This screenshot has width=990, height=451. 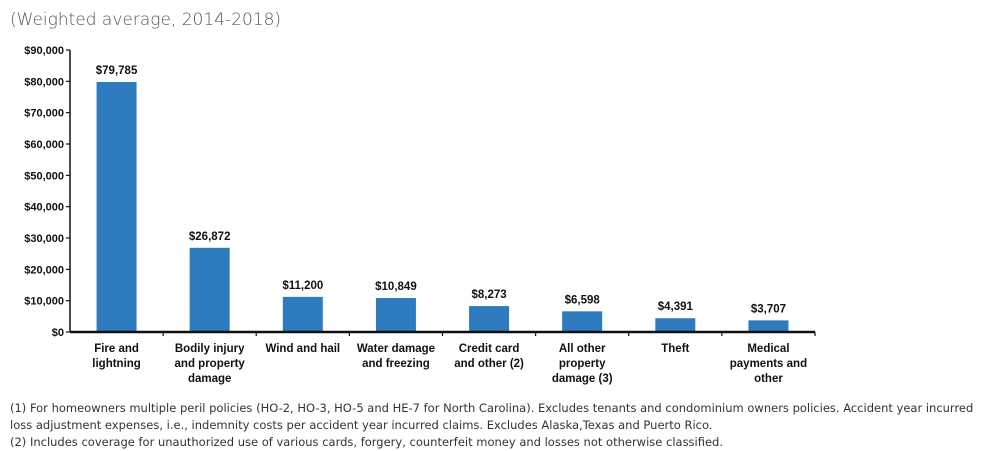 I want to click on x-tick-label: Medical payments and other, so click(x=768, y=364).